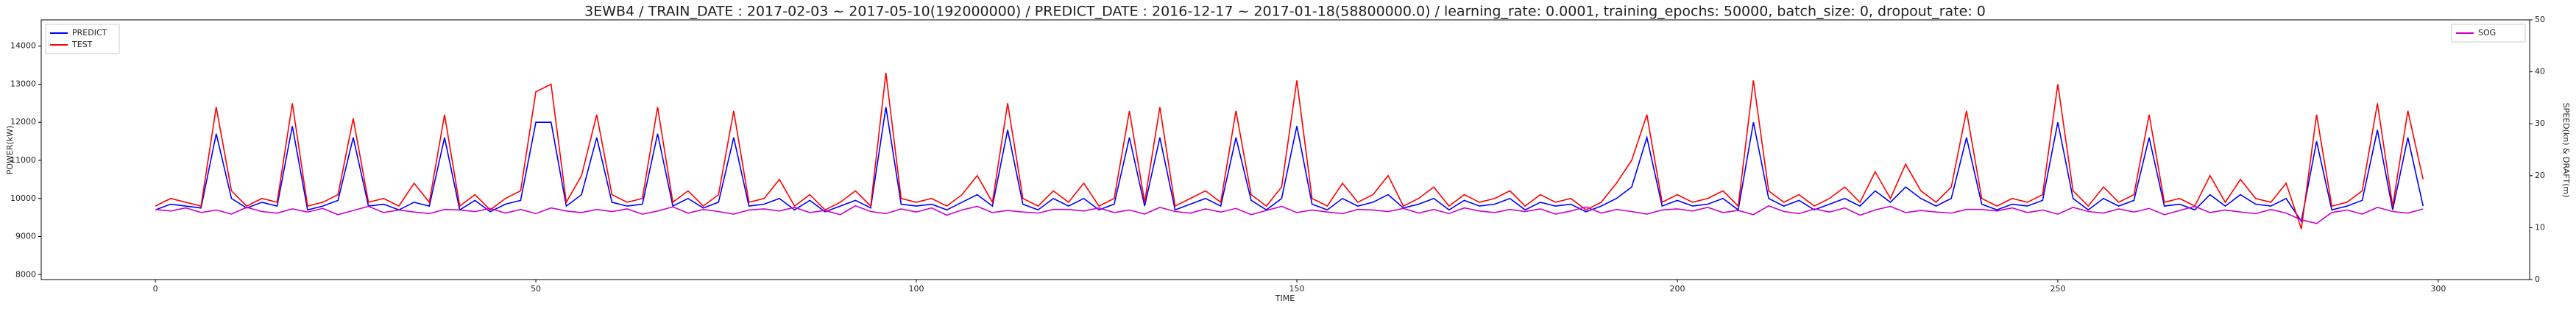  I want to click on y-tick-label: 8000, so click(25, 274).